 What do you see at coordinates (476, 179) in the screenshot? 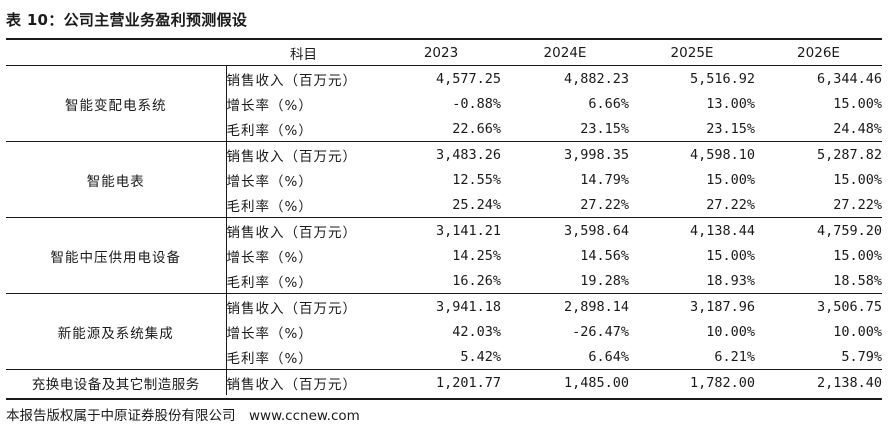
I see `value-cell: 12.55%` at bounding box center [476, 179].